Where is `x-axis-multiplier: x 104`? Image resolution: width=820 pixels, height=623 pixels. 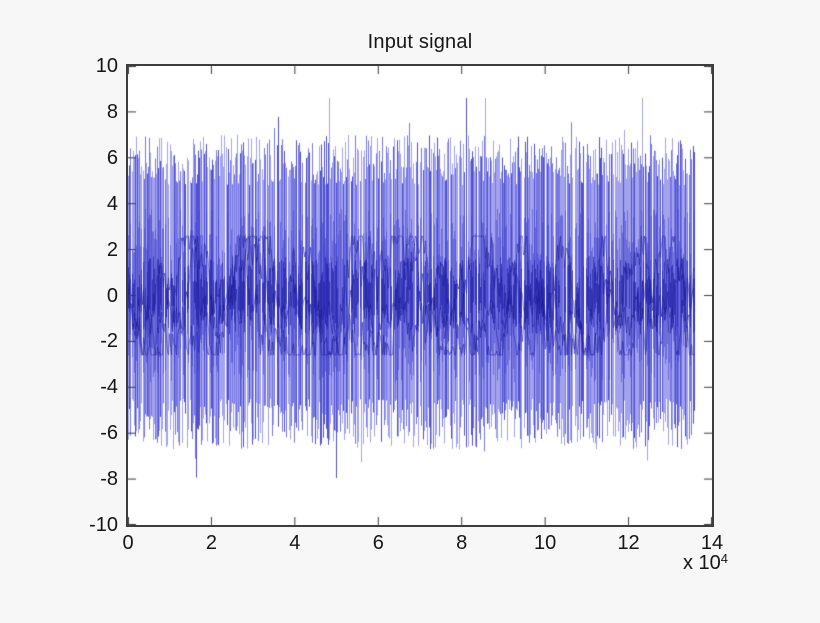
x-axis-multiplier: x 104 is located at coordinates (678, 563).